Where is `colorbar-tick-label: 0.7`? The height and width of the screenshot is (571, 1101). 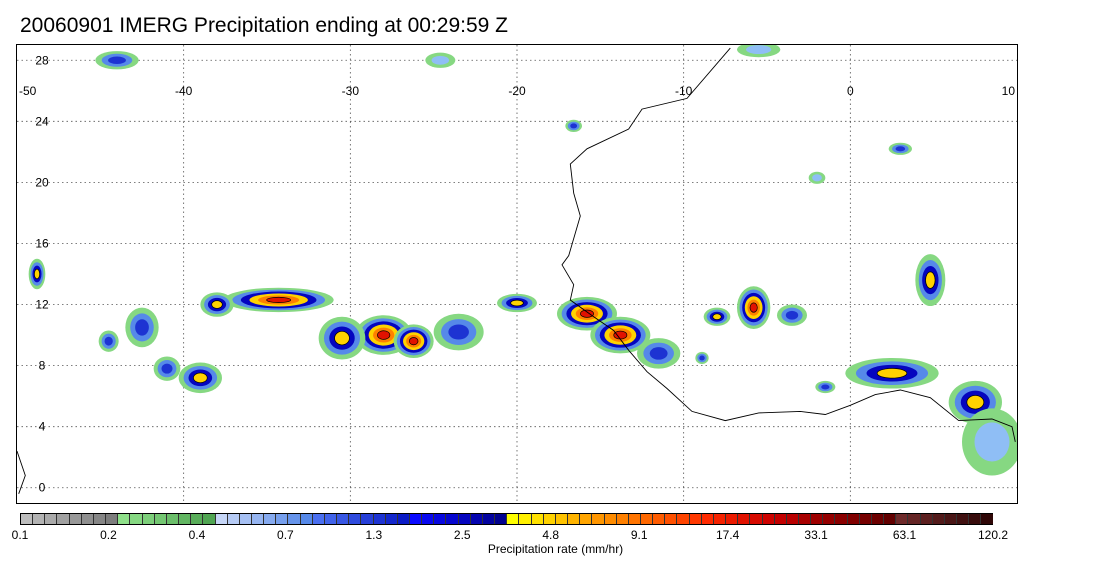 colorbar-tick-label: 0.7 is located at coordinates (285, 535).